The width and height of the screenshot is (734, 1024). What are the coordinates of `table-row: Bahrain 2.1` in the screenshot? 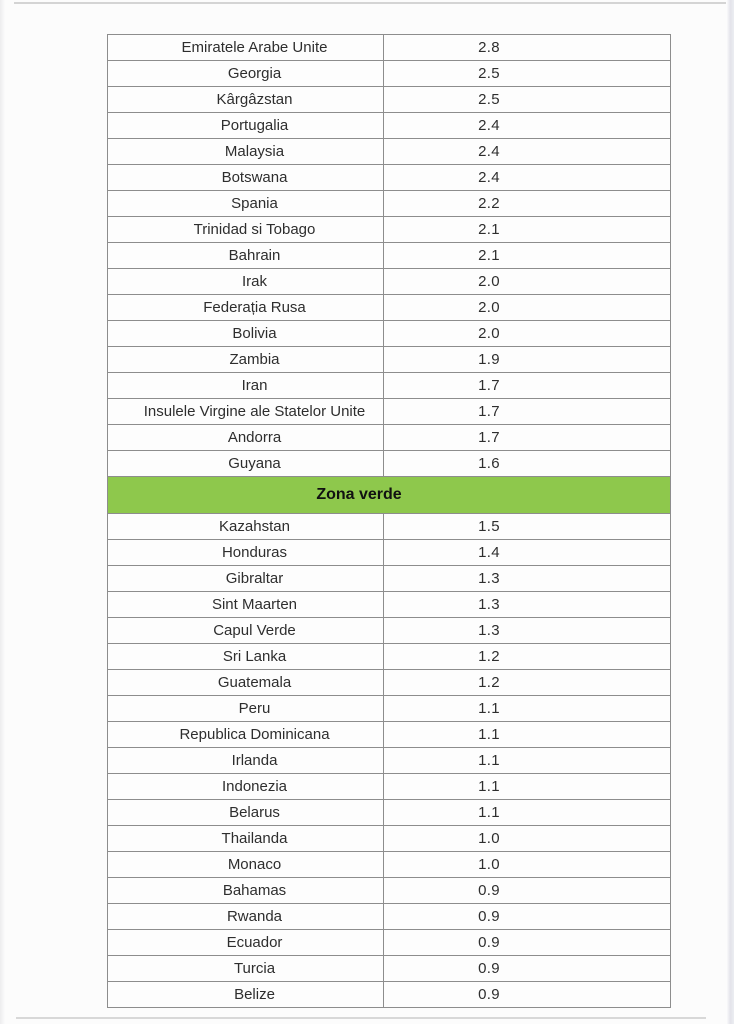 It's located at (389, 255).